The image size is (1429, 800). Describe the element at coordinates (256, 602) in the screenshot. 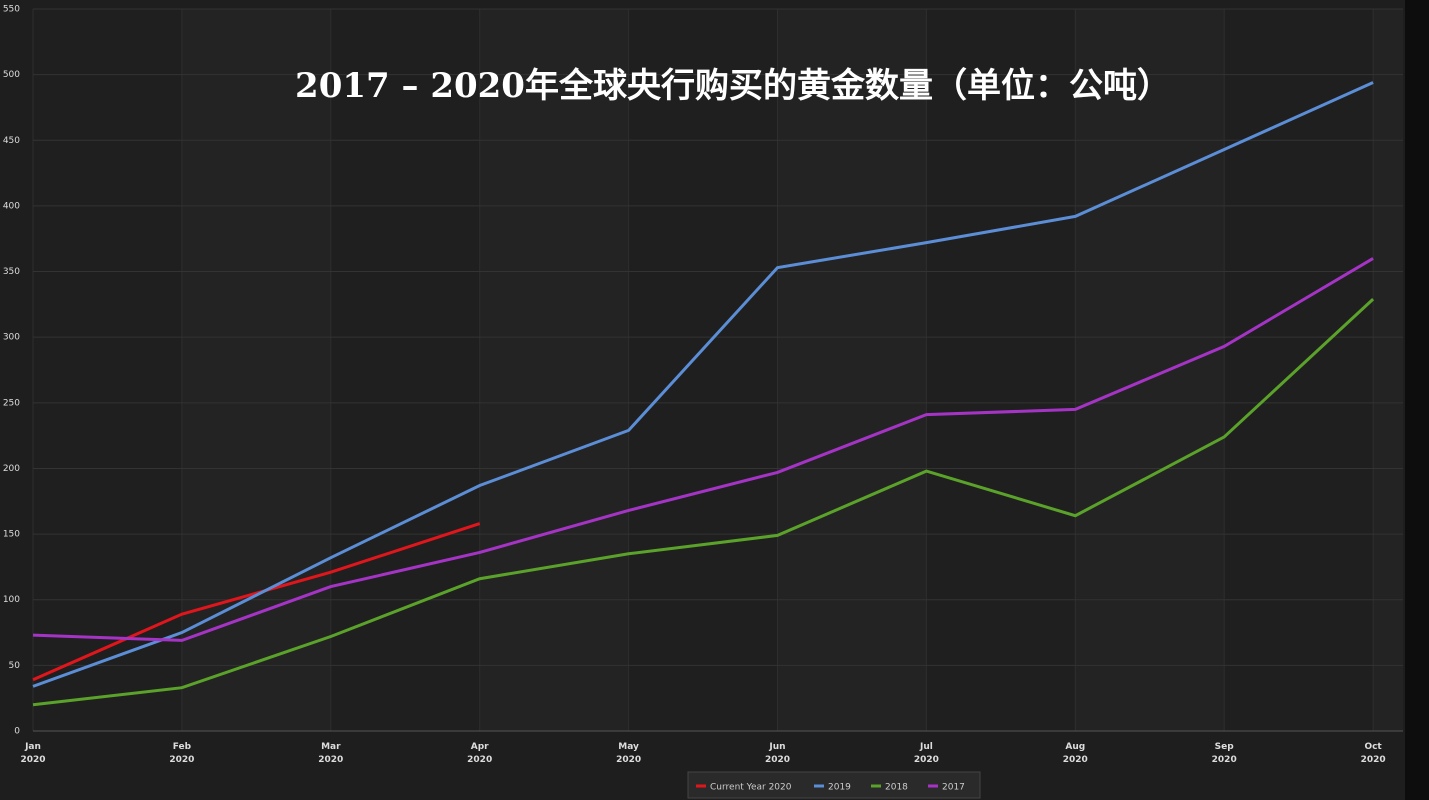

I see `series-line` at that location.